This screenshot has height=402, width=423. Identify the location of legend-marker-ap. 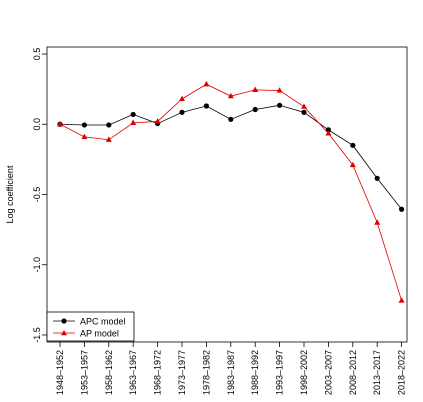
(64, 333).